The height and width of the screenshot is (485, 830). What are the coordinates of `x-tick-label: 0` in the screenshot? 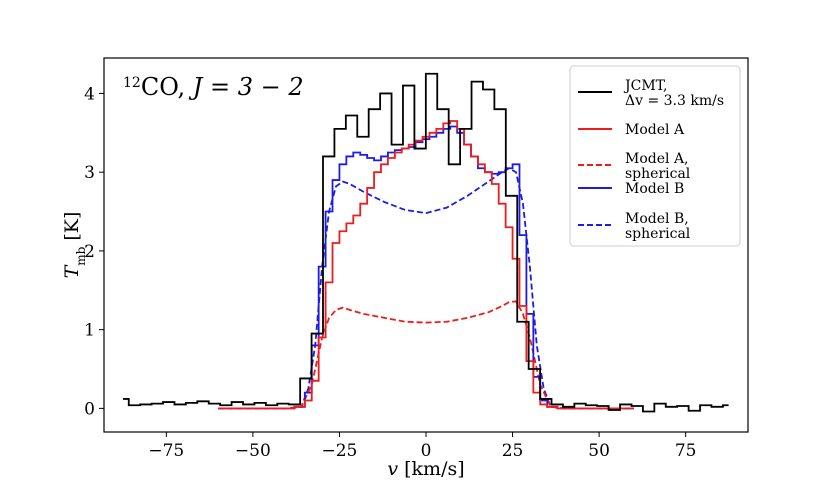 It's located at (426, 451).